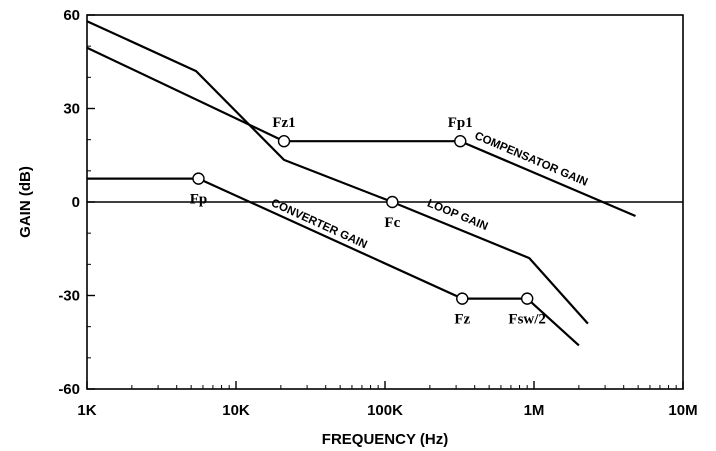  Describe the element at coordinates (531, 159) in the screenshot. I see `curve-label-compensator-gain: COMPENSATOR GAIN` at that location.